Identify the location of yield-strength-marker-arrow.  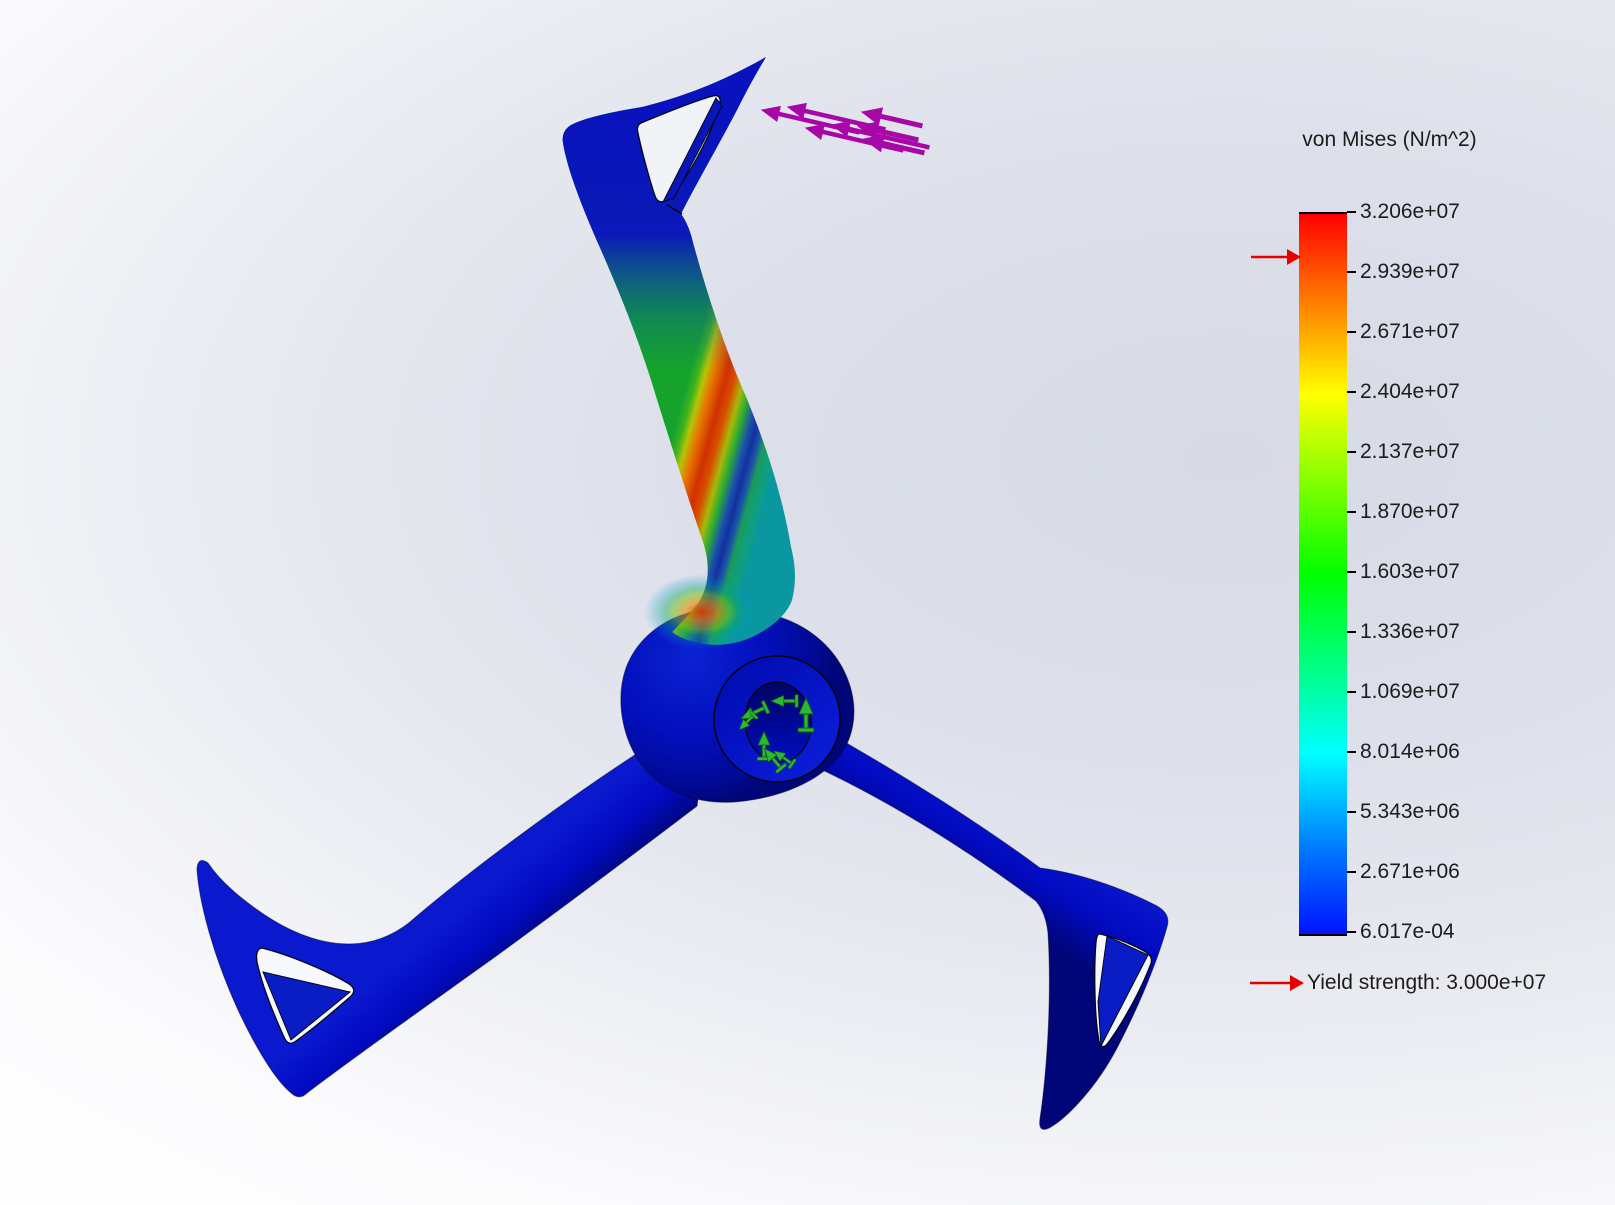
(1276, 257).